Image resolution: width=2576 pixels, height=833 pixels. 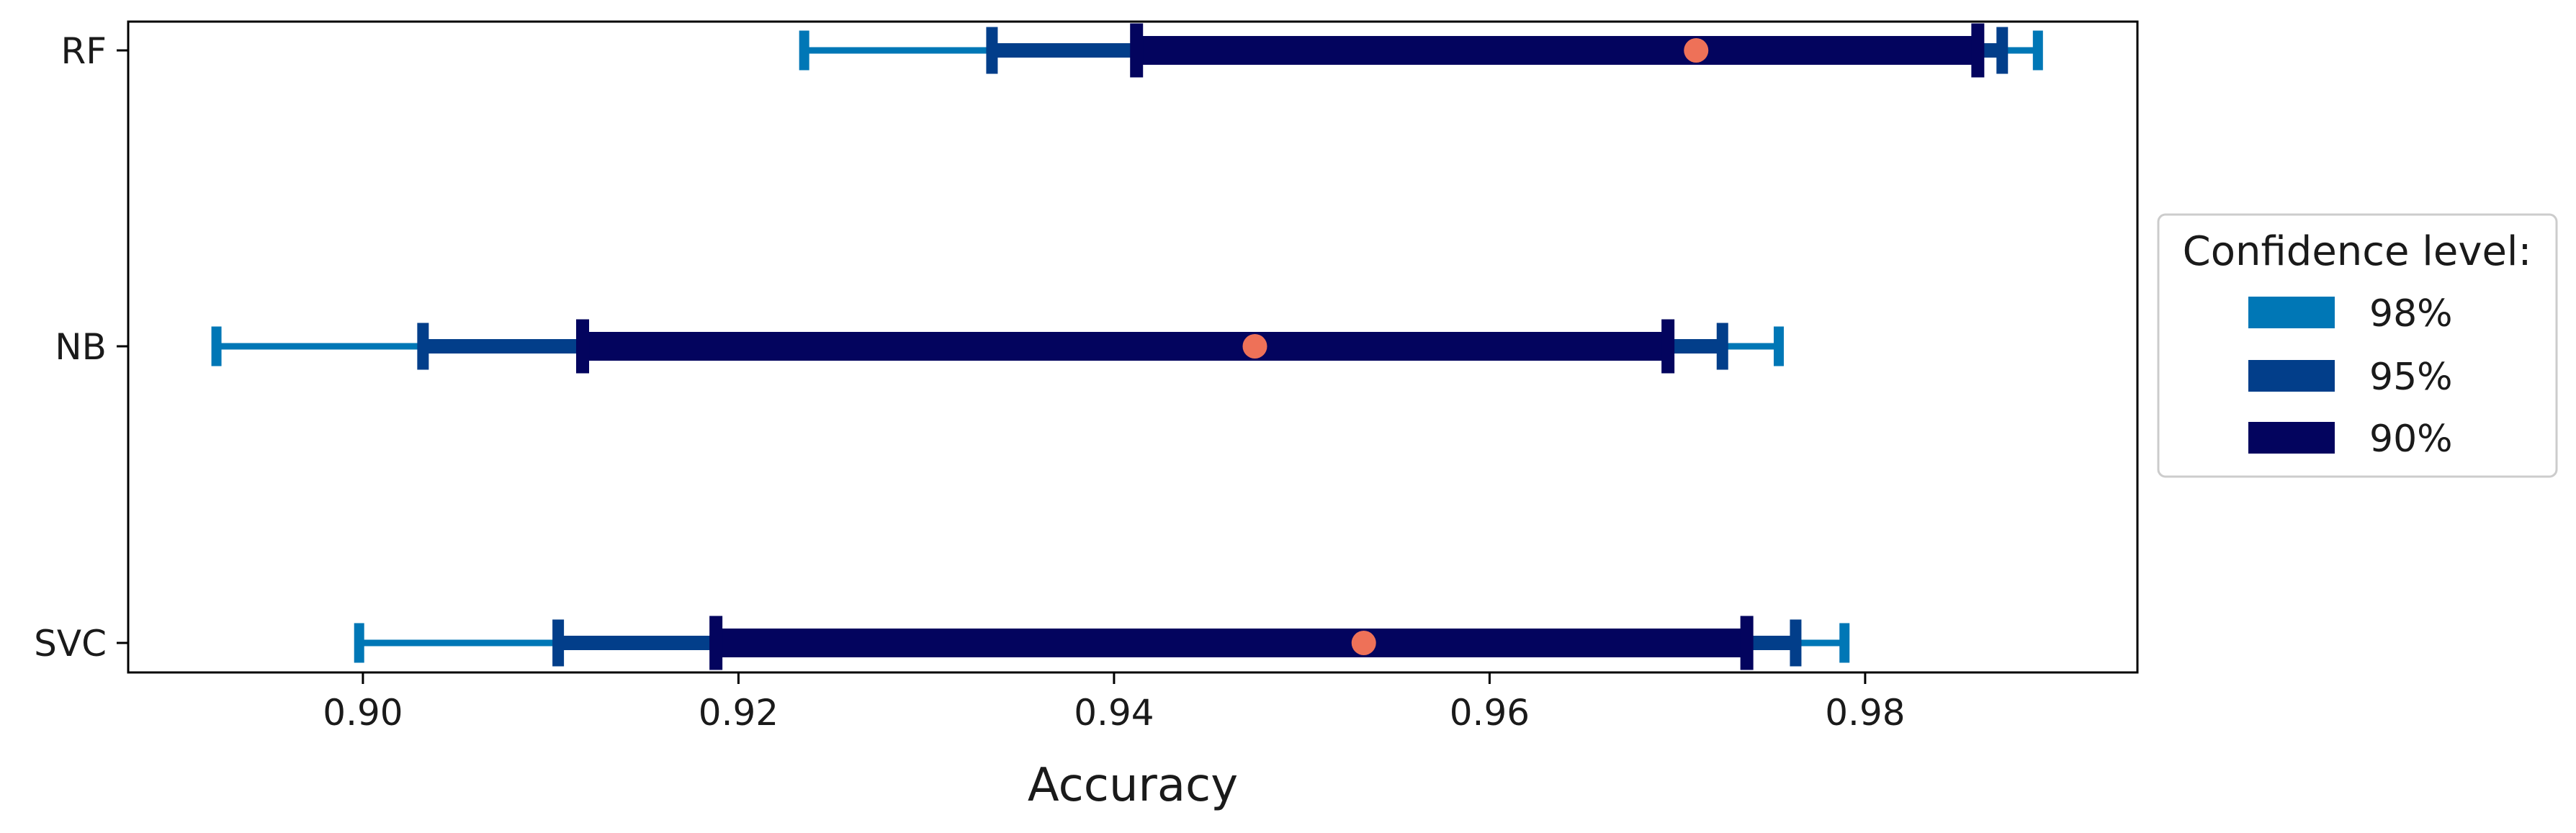 I want to click on legend-label: 98%, so click(x=2411, y=314).